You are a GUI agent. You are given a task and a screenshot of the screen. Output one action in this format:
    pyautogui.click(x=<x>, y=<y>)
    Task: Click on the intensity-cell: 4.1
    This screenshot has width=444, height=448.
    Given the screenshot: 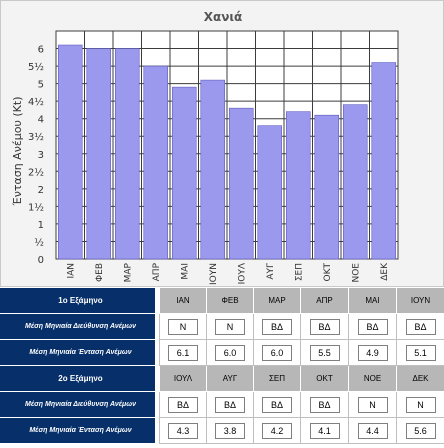 What is the action you would take?
    pyautogui.click(x=324, y=431)
    